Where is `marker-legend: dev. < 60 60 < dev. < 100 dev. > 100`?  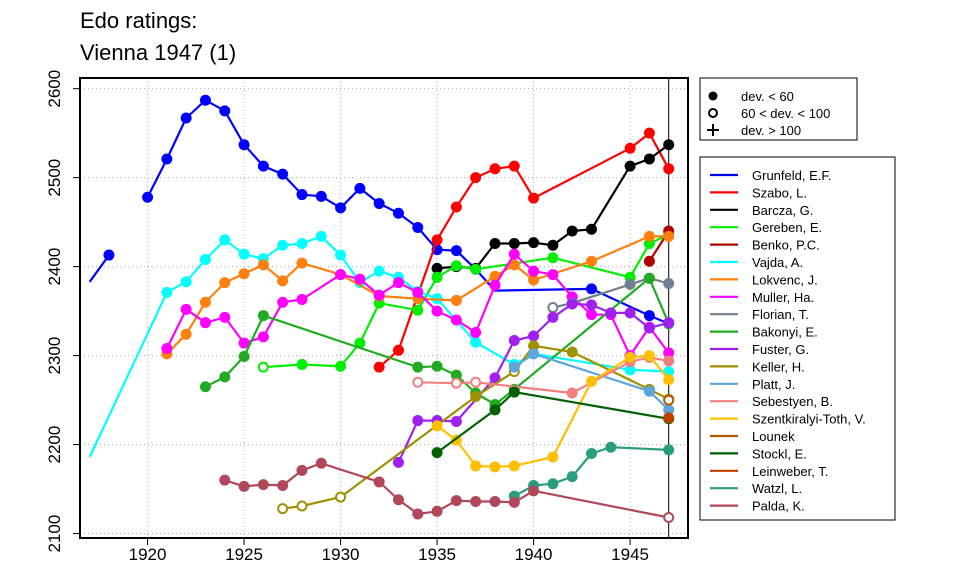
marker-legend: dev. < 60 60 < dev. < 100 dev. > 100 is located at coordinates (778, 109).